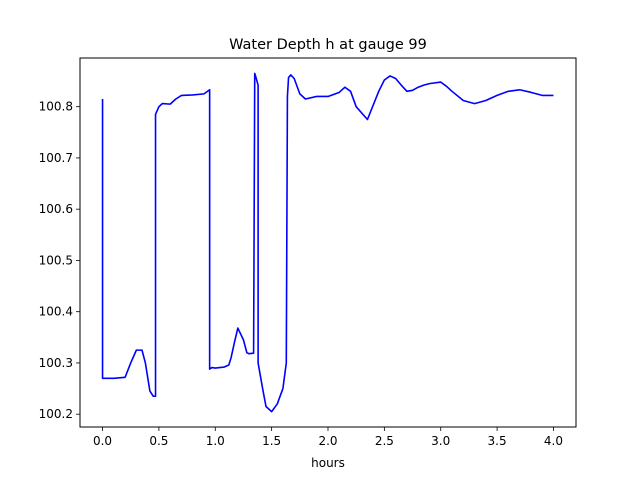 Image resolution: width=640 pixels, height=480 pixels. Describe the element at coordinates (328, 463) in the screenshot. I see `x-axis-label: hours` at that location.